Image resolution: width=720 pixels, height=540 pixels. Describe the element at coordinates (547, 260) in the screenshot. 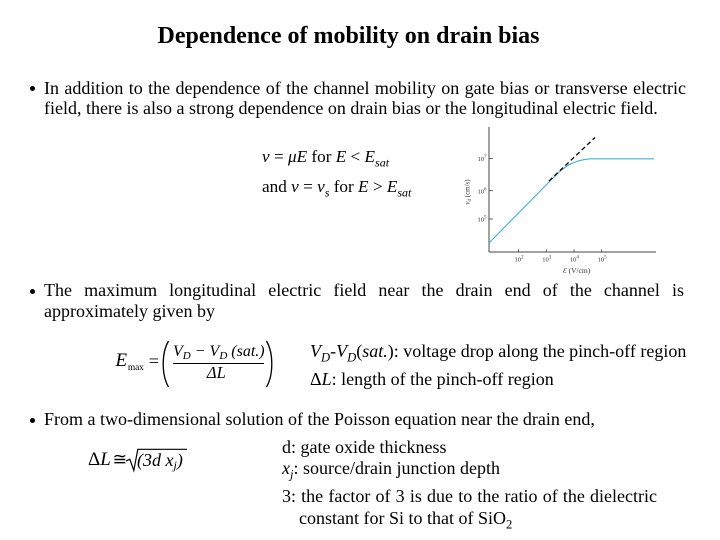

I see `svg-text: 10³` at that location.